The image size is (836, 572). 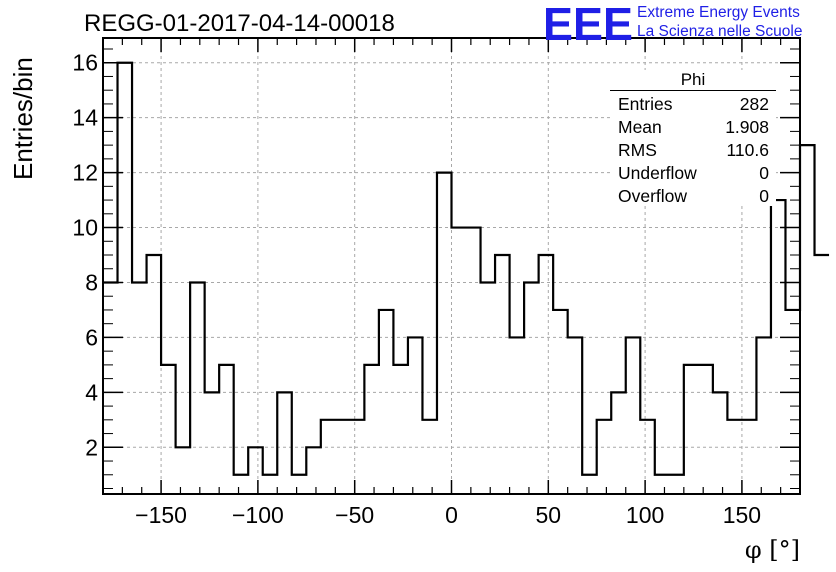 I want to click on x-tick-label: −150, so click(x=161, y=515).